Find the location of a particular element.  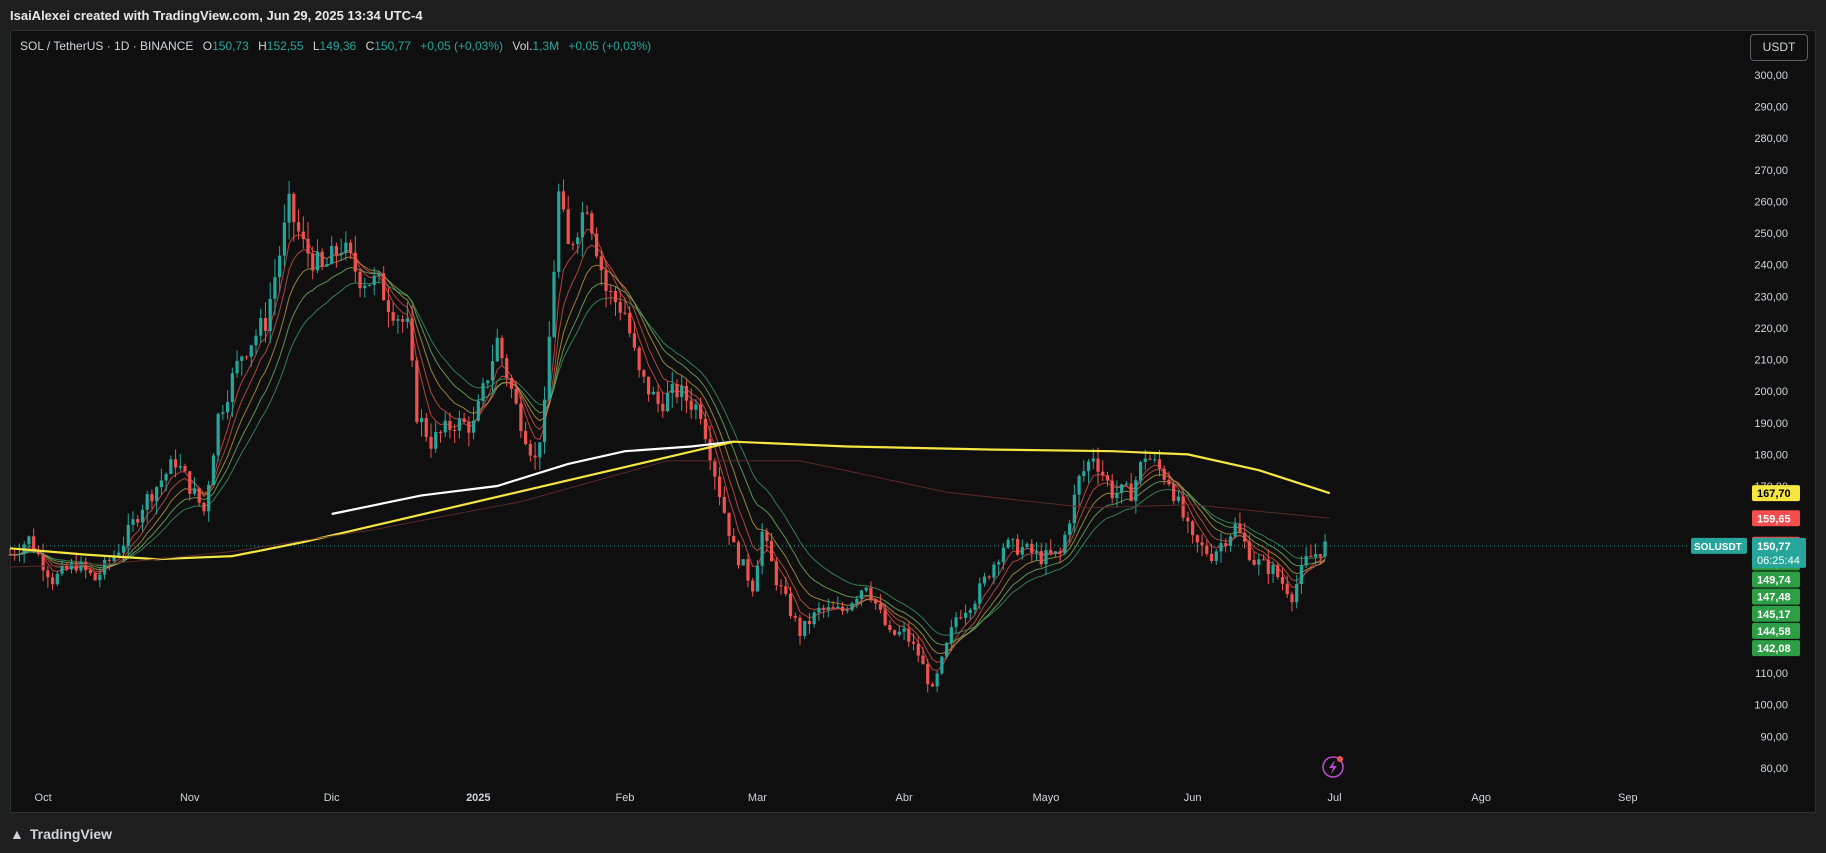

x-axis-tick-label: Abr is located at coordinates (903, 798).